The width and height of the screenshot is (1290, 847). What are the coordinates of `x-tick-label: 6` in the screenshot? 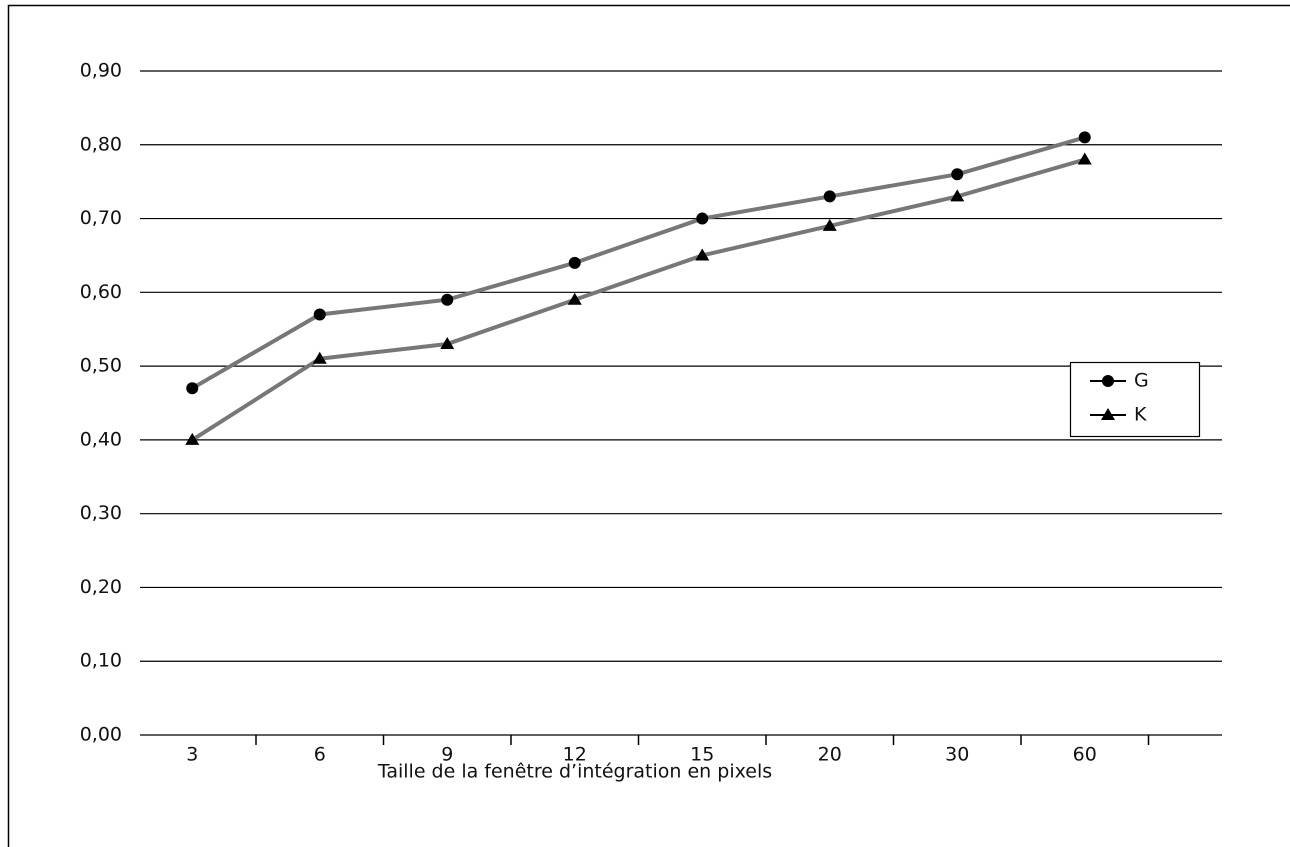 It's located at (320, 755).